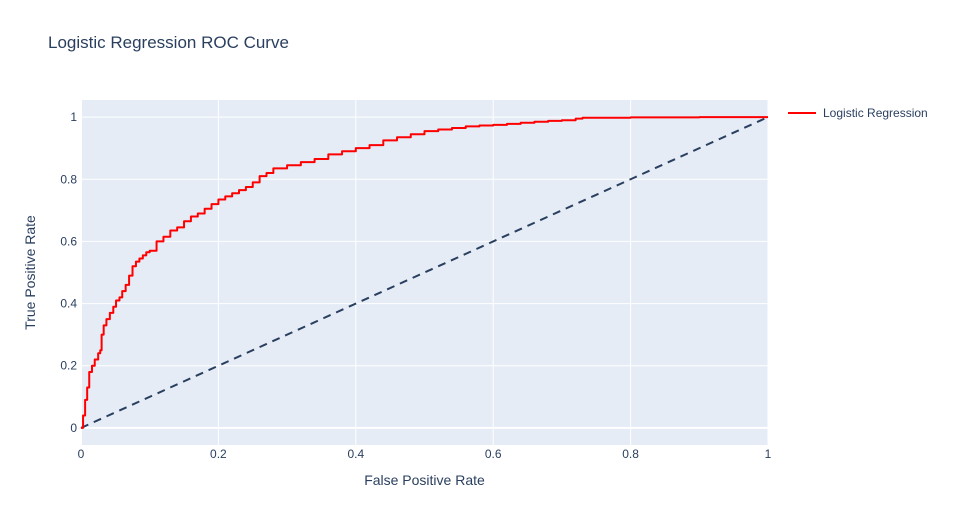 This screenshot has height=525, width=955. I want to click on y-tick-label: 1, so click(73, 117).